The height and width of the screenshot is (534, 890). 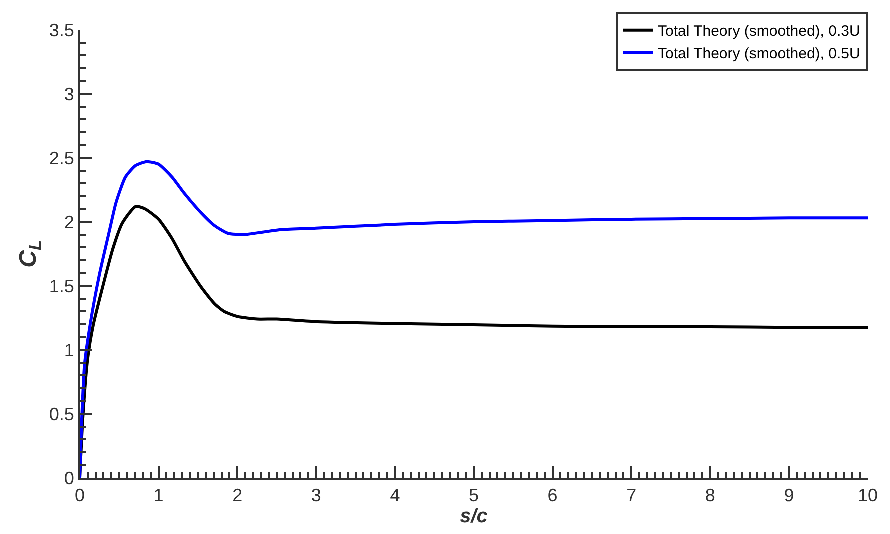 What do you see at coordinates (61, 414) in the screenshot?
I see `y-tick-label: 0.5` at bounding box center [61, 414].